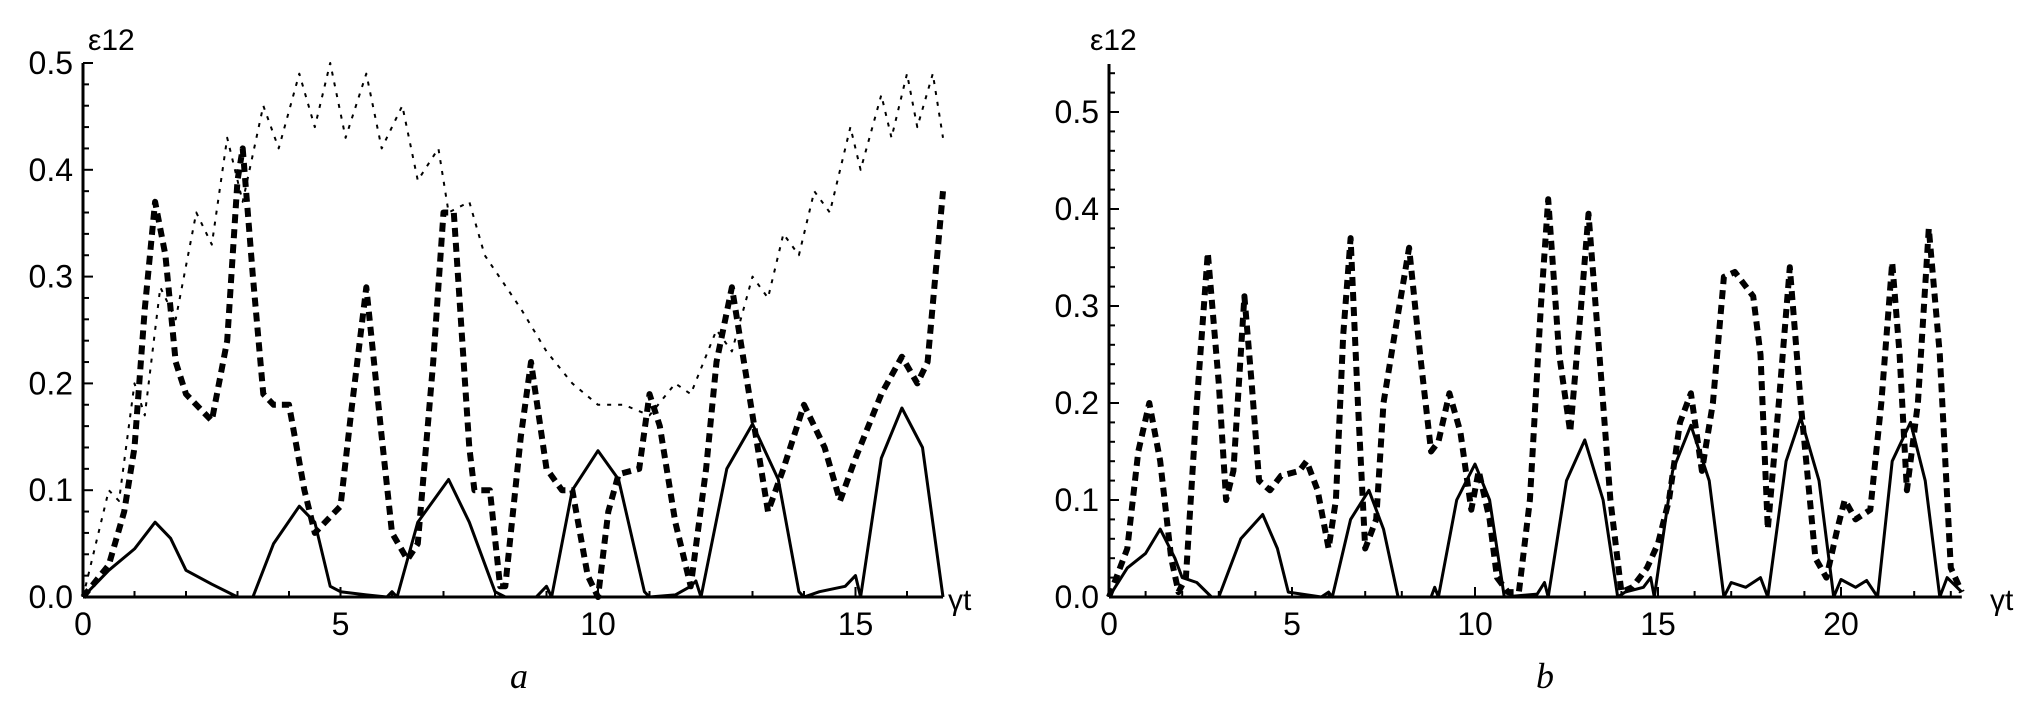 The height and width of the screenshot is (705, 2043). I want to click on panel-label: b, so click(1545, 676).